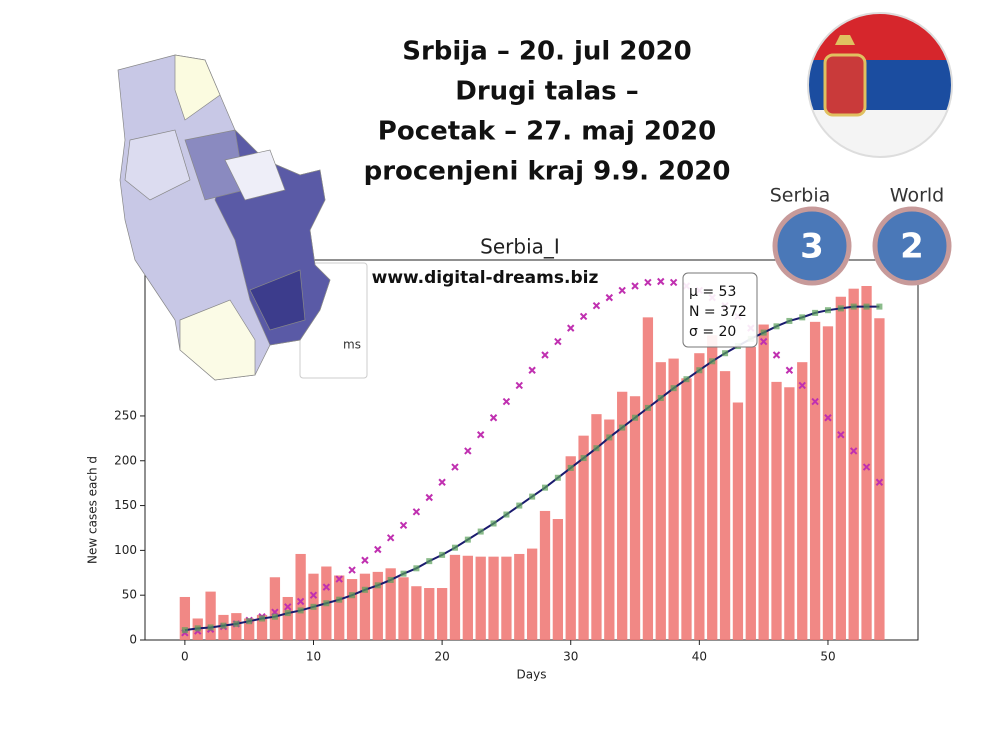 This screenshot has height=754, width=1000. What do you see at coordinates (125, 460) in the screenshot?
I see `y-tick-label: 200` at bounding box center [125, 460].